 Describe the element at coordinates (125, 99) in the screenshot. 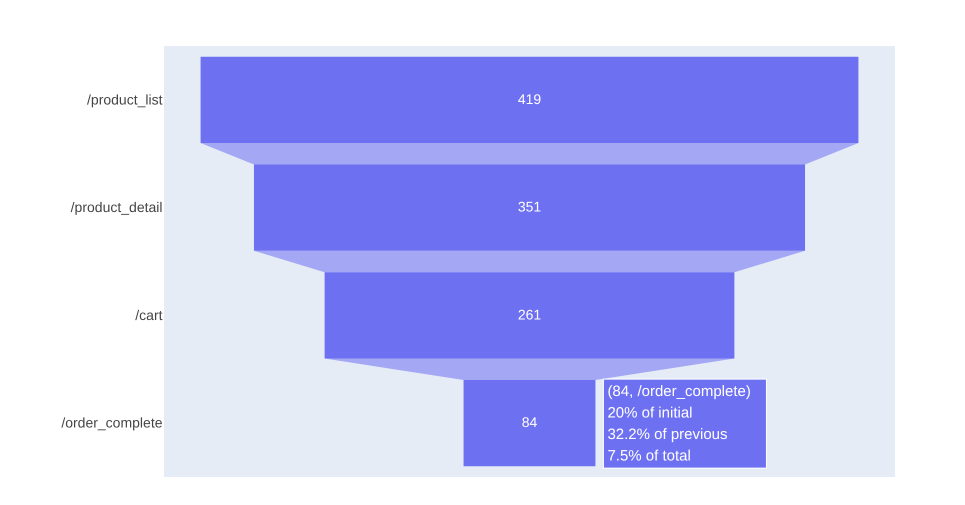

I see `category-label: /product_list` at that location.